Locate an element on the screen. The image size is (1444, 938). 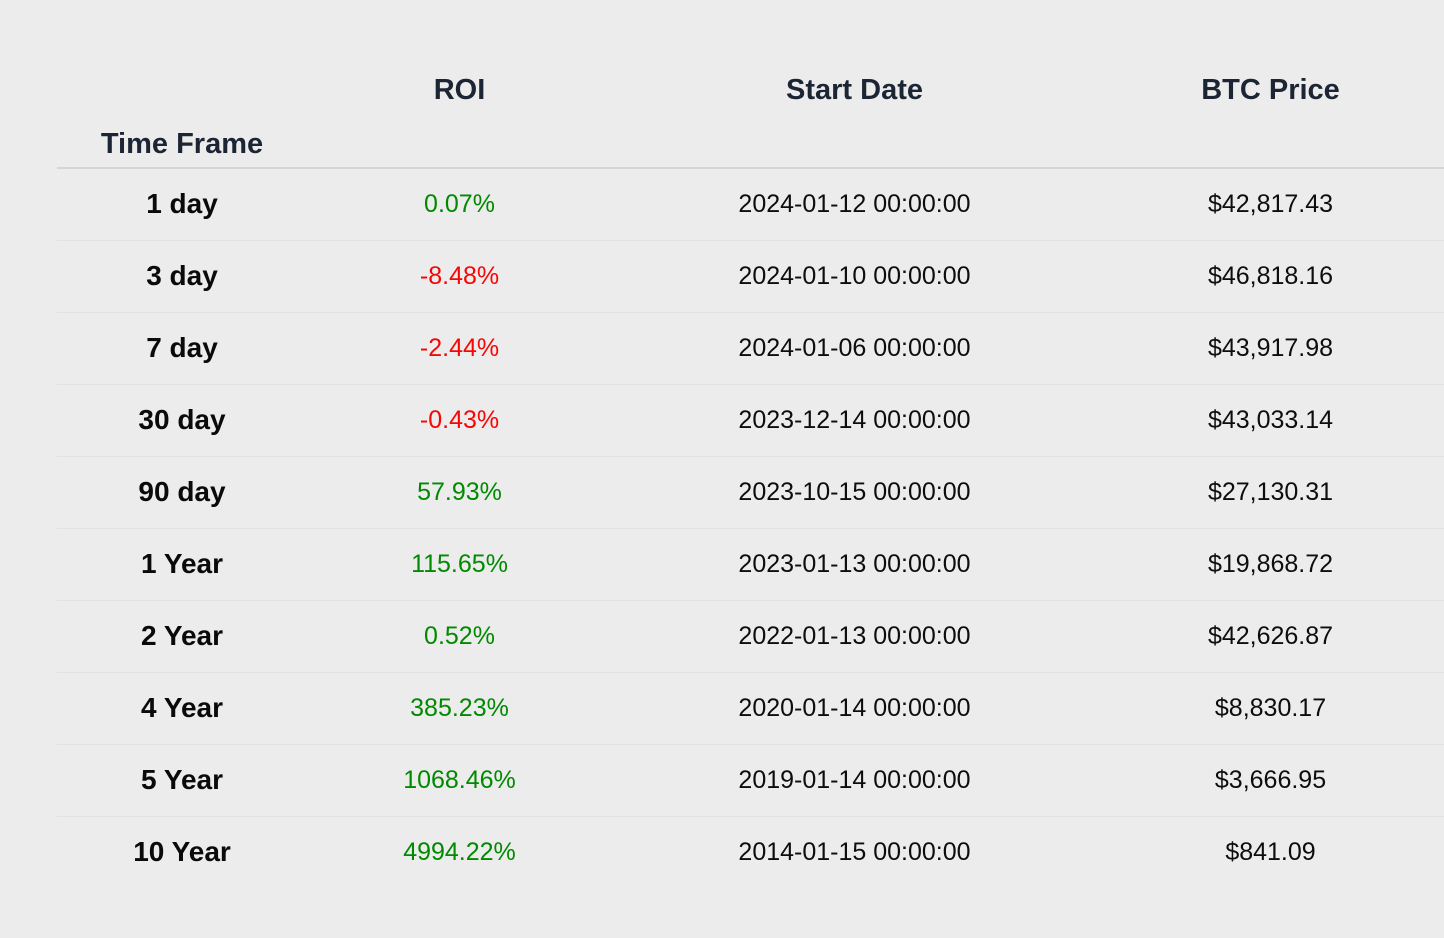
btc-price-cell: $27,130.31 is located at coordinates (1270, 491).